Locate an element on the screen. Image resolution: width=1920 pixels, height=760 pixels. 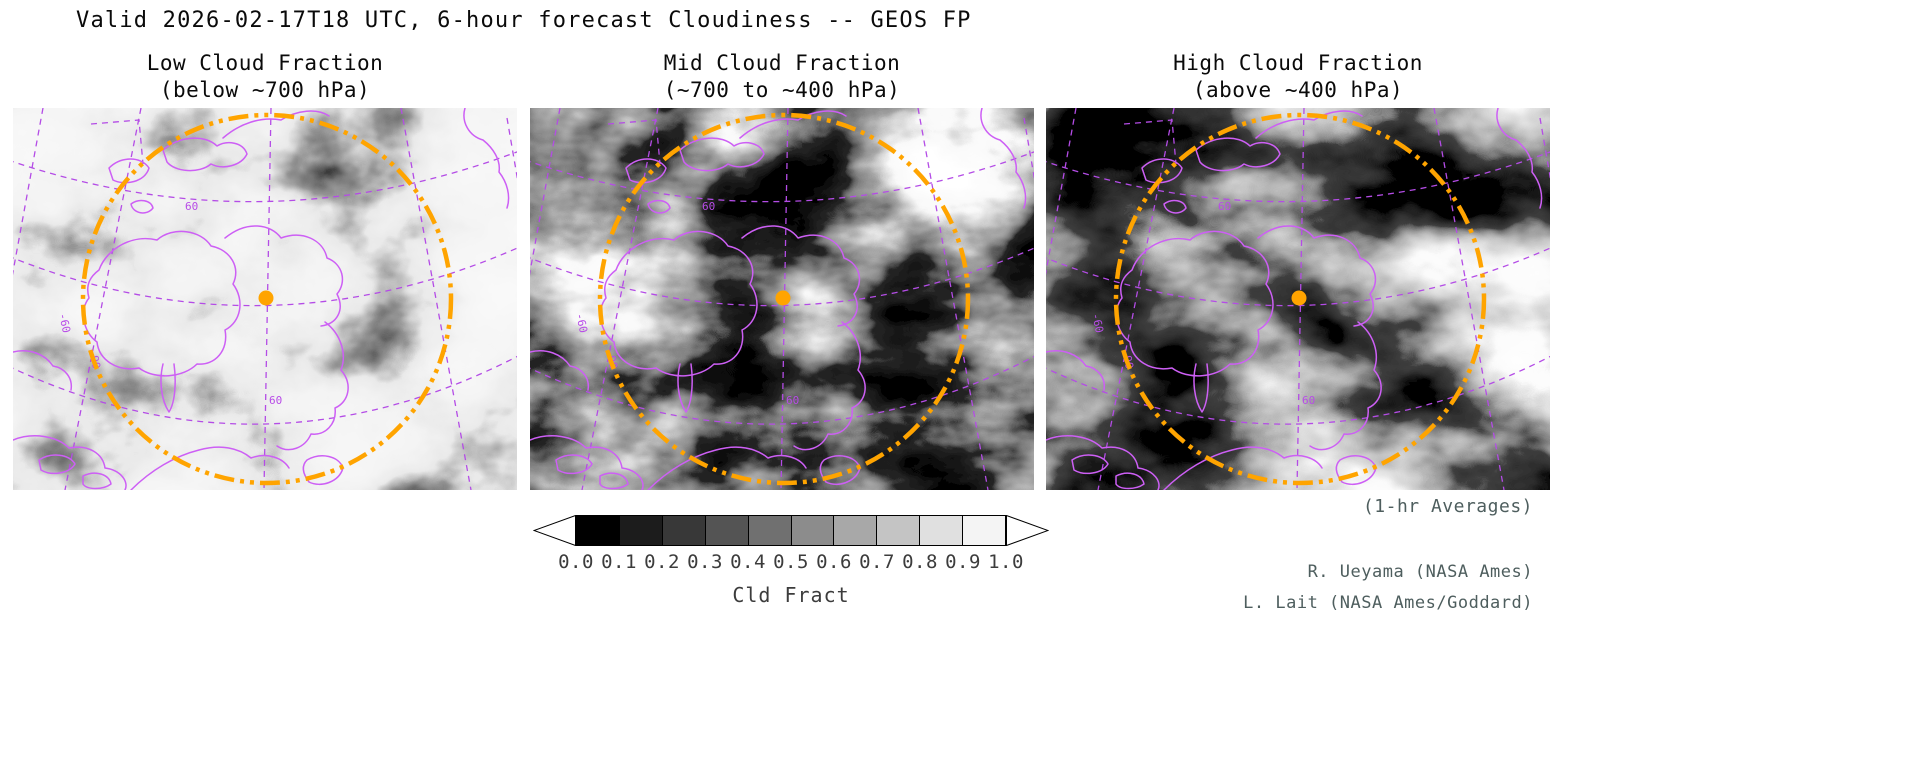
colorbar-tick: 1.0 is located at coordinates (1006, 562).